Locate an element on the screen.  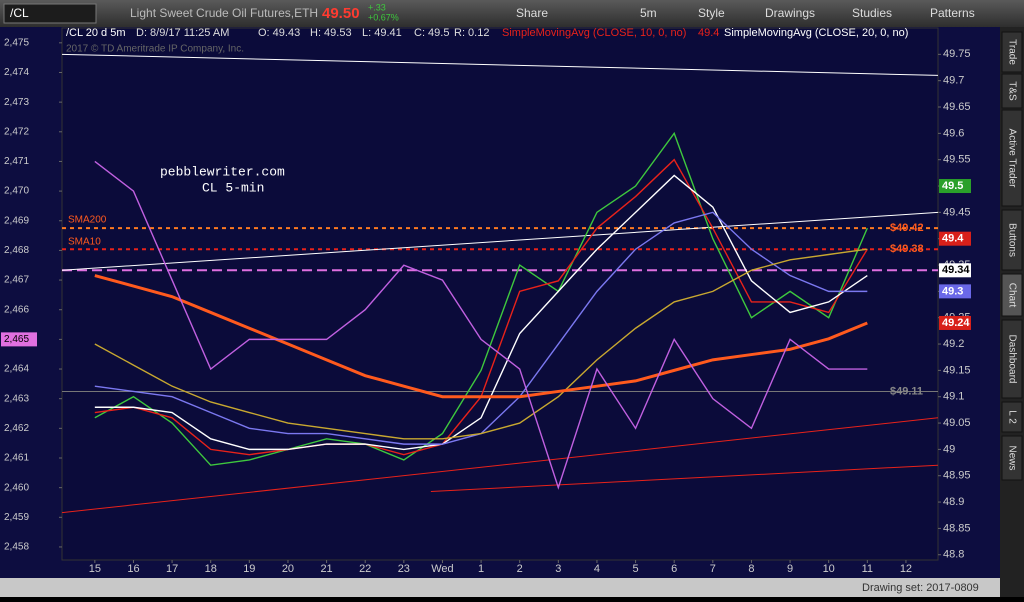
price-tag-label: $49.38 is located at coordinates (907, 249).